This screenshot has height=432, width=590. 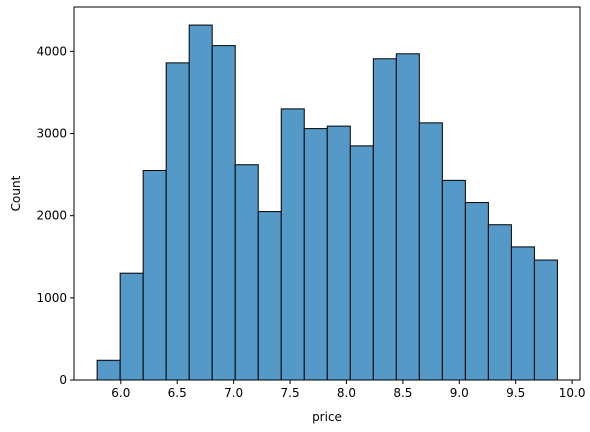 I want to click on x-tick-label: 8.0, so click(x=346, y=393).